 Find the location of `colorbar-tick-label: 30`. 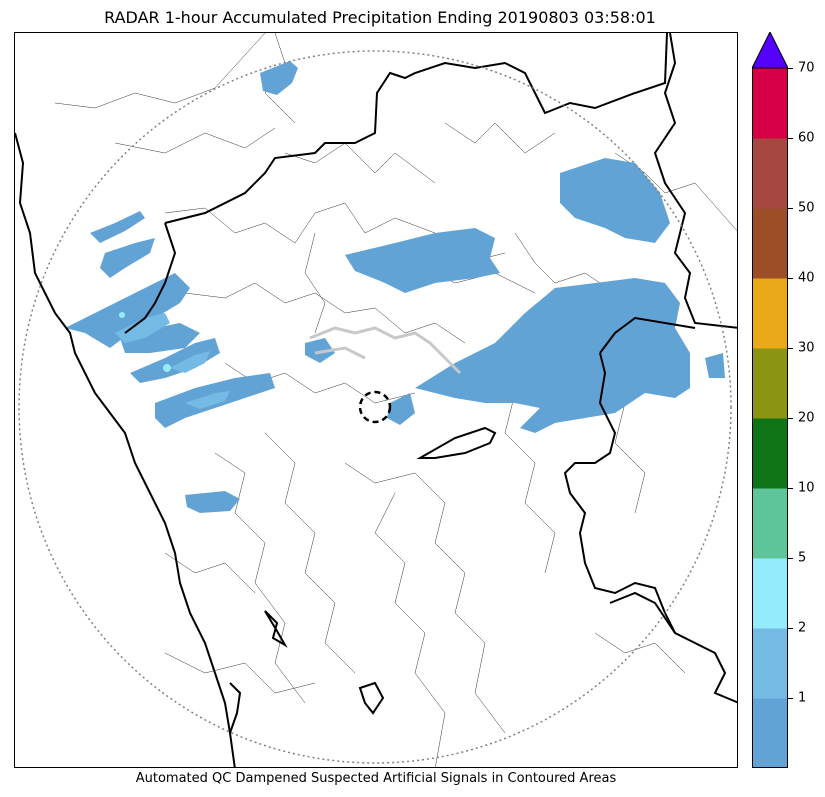

colorbar-tick-label: 30 is located at coordinates (806, 348).